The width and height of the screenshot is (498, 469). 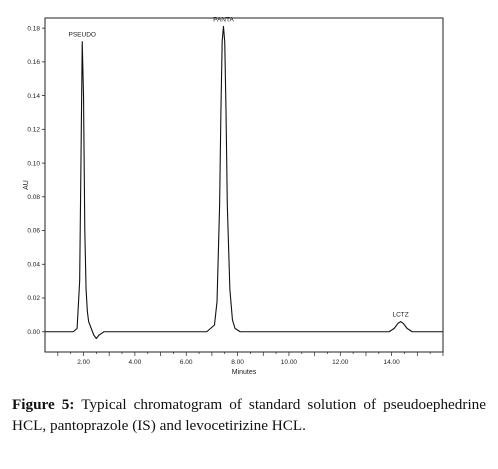 What do you see at coordinates (43, 404) in the screenshot?
I see `caption-label: Figure 5:` at bounding box center [43, 404].